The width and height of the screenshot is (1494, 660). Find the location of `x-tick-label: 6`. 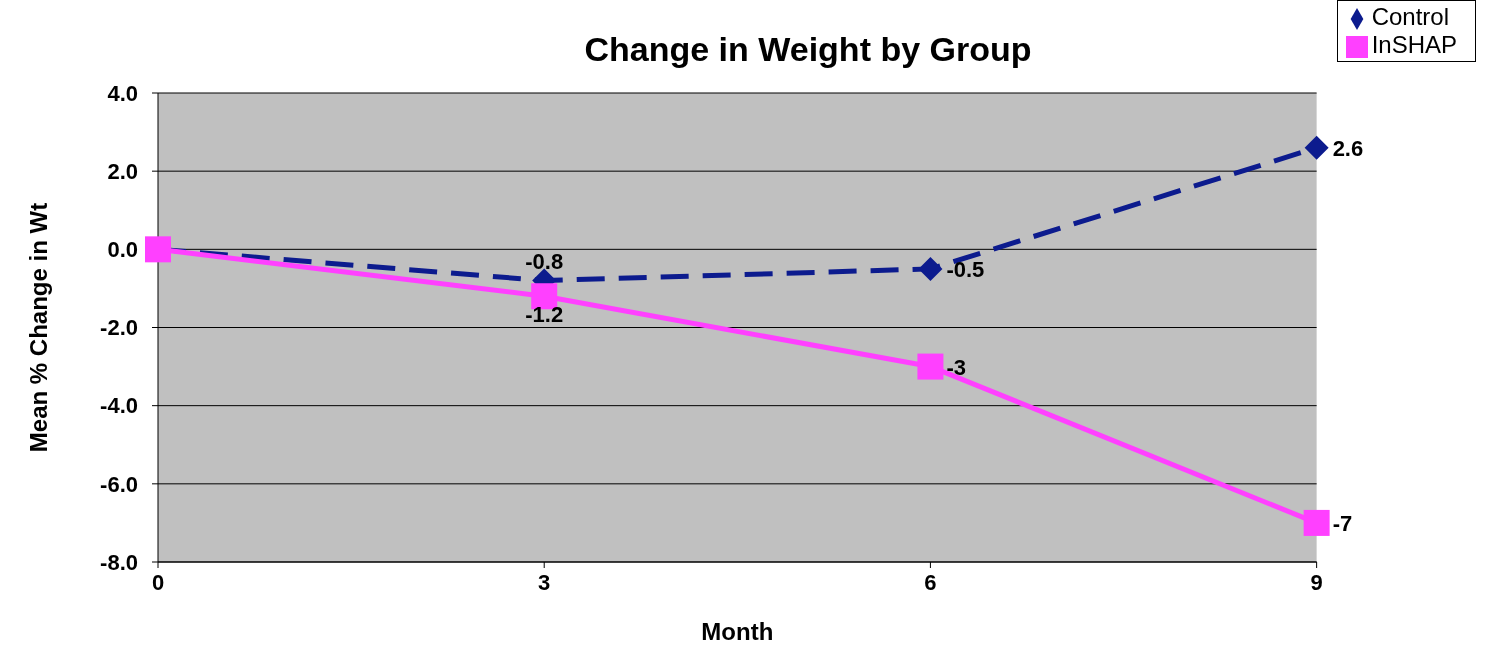

x-tick-label: 6 is located at coordinates (930, 582).